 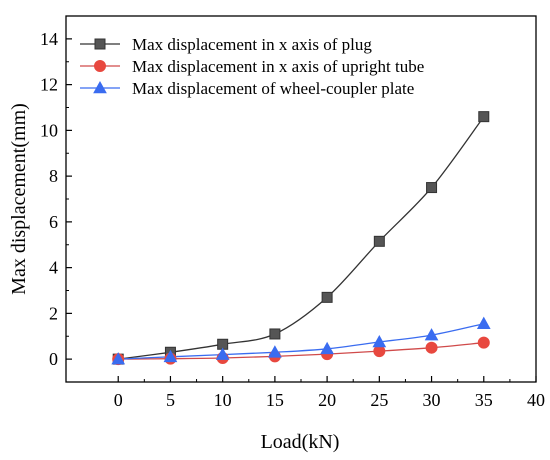 I want to click on y-tick-label: 6, so click(x=53, y=222).